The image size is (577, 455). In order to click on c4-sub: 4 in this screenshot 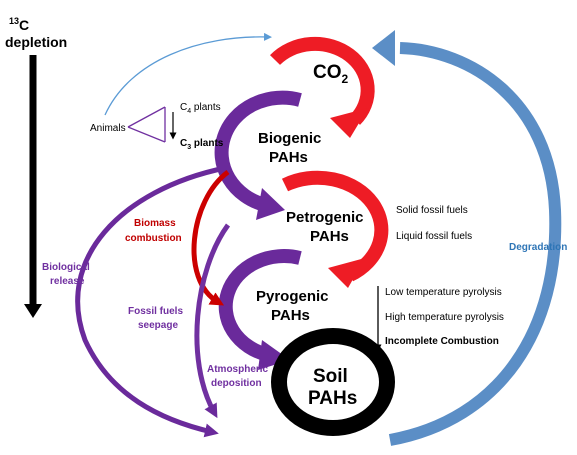, I will do `click(189, 111)`.